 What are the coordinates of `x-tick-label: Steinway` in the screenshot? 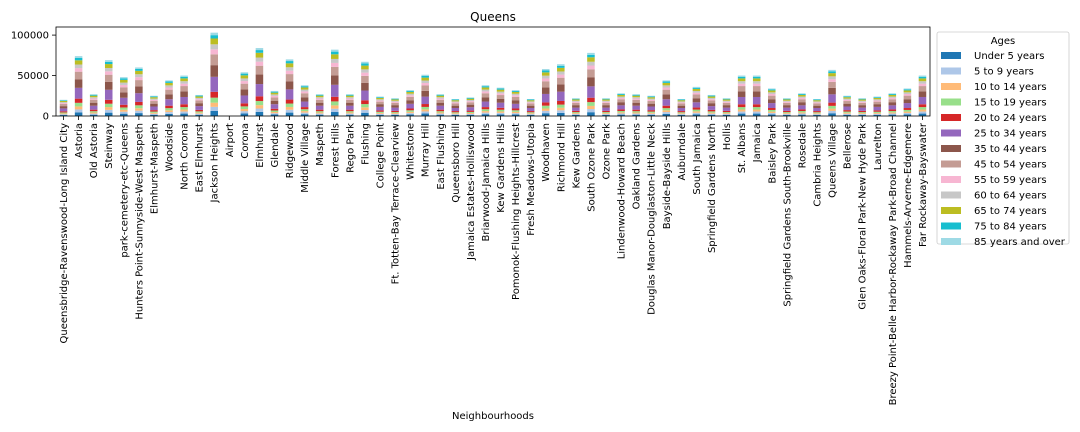 It's located at (109, 146).